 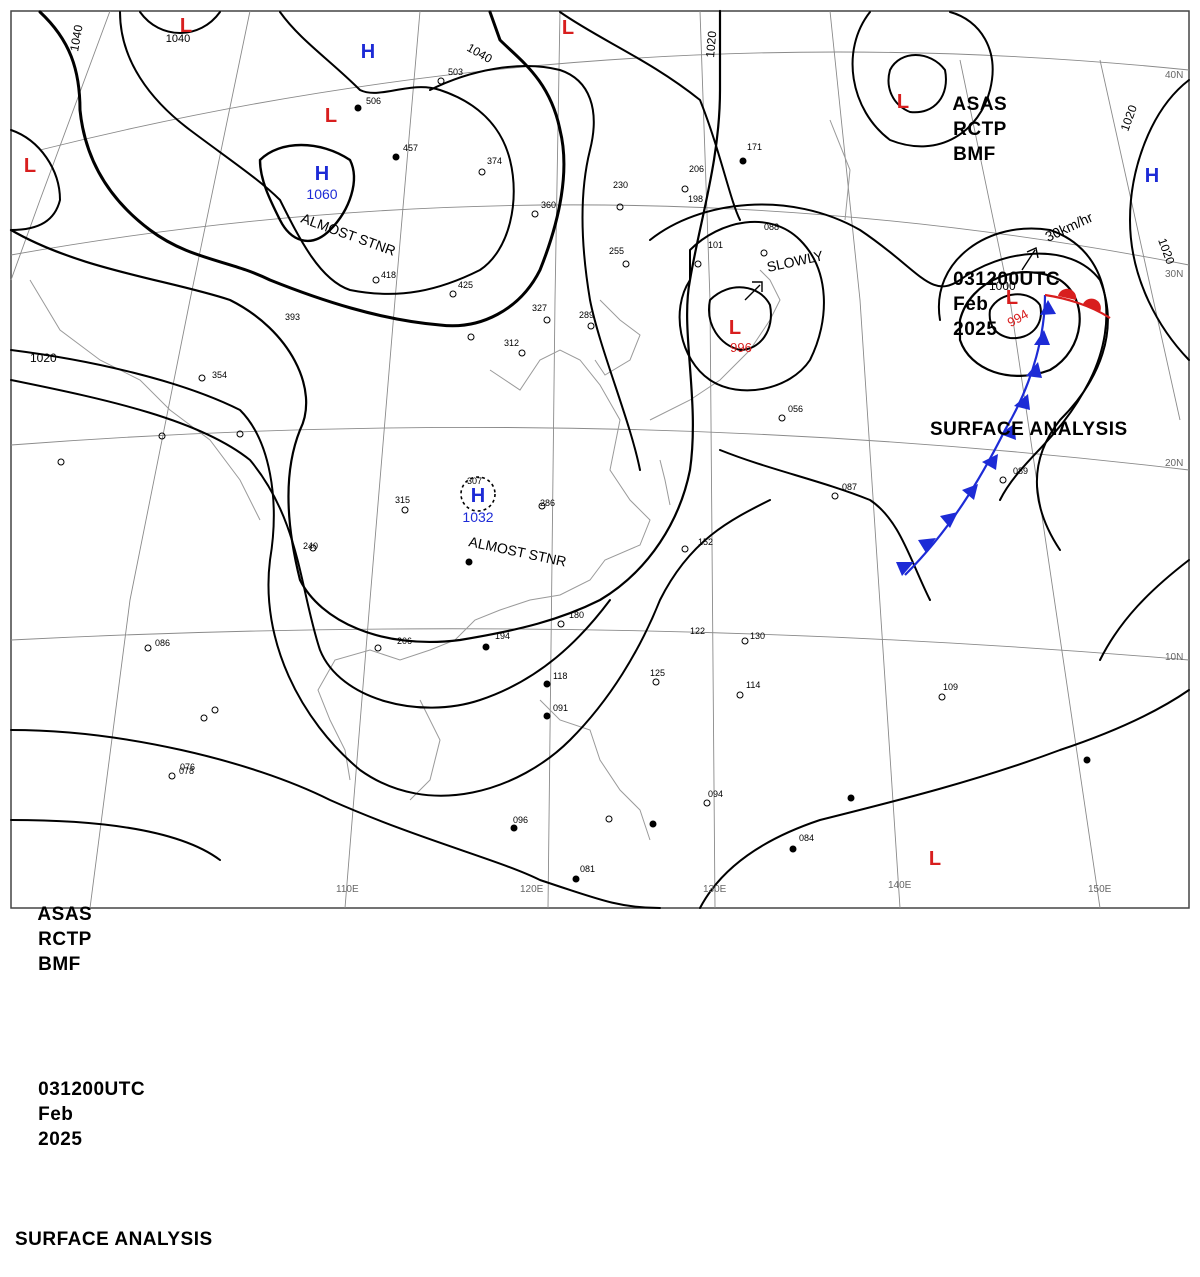 I want to click on stn-val: 078, so click(x=186, y=771).